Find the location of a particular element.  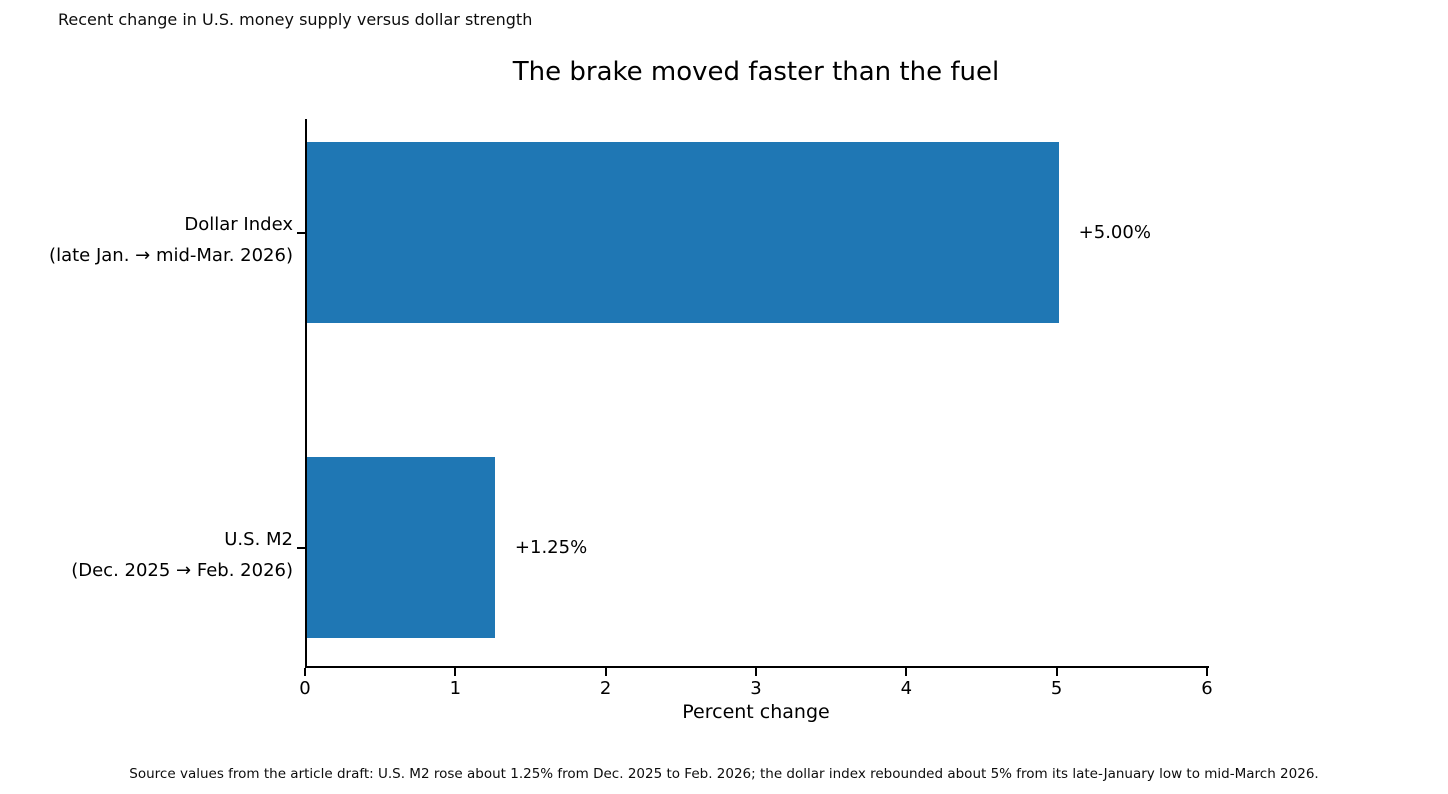

y-tick-label-line1: U.S. M2 is located at coordinates (258, 539).